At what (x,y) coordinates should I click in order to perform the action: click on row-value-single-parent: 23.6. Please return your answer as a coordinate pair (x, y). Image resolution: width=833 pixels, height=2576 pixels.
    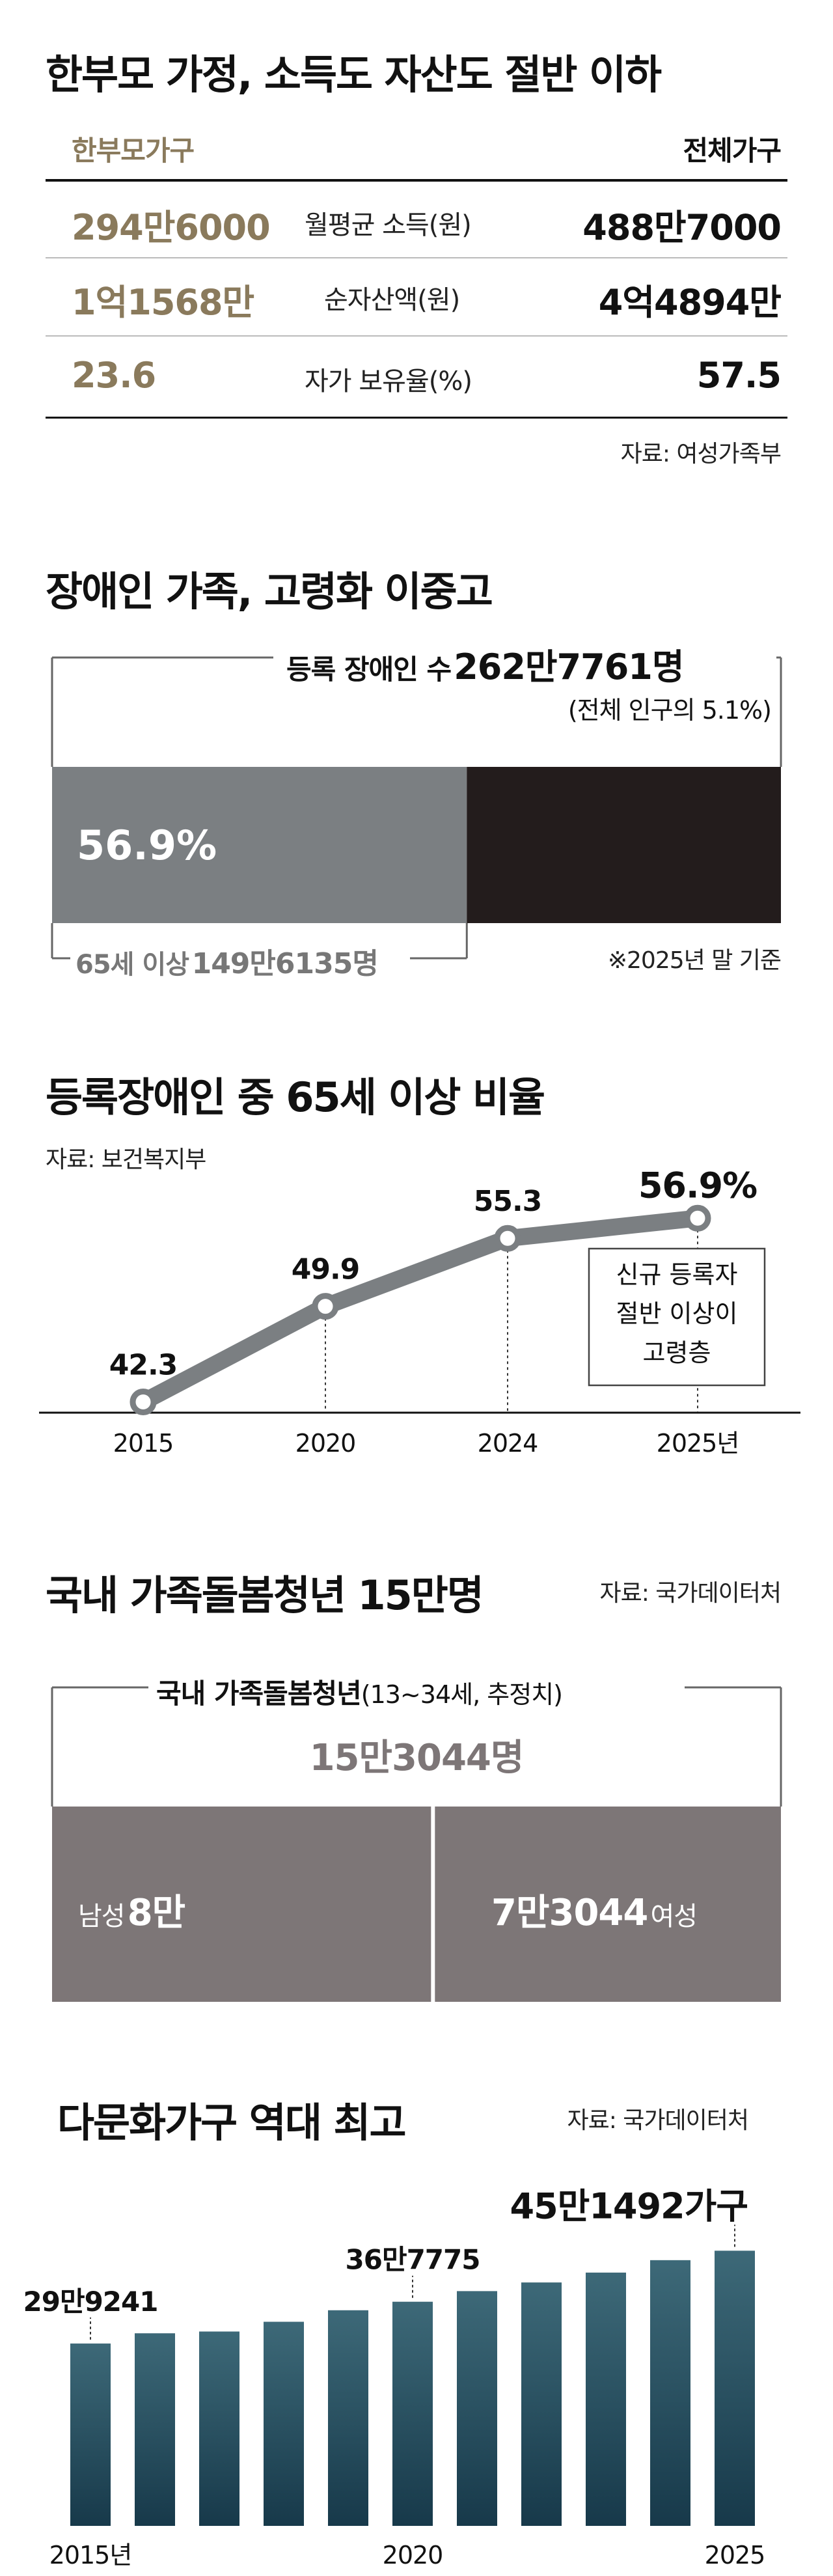
    Looking at the image, I should click on (114, 375).